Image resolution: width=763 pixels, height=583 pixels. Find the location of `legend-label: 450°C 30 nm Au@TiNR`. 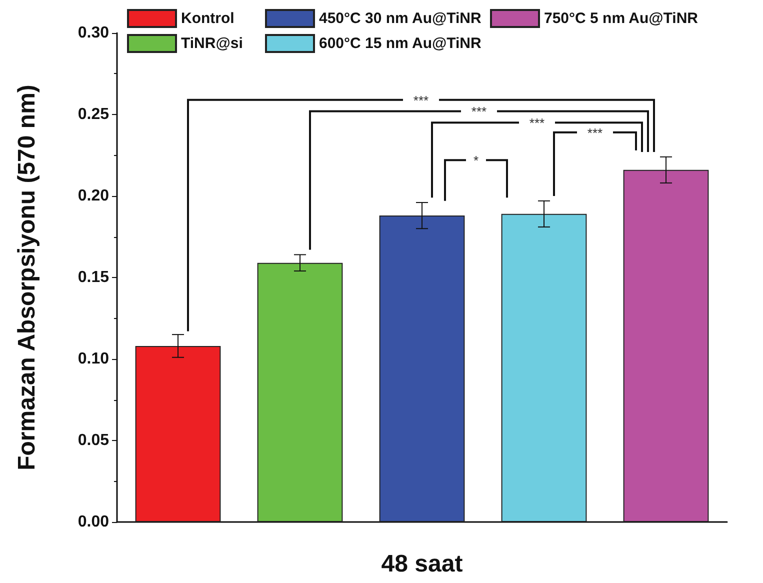

legend-label: 450°C 30 nm Au@TiNR is located at coordinates (400, 18).